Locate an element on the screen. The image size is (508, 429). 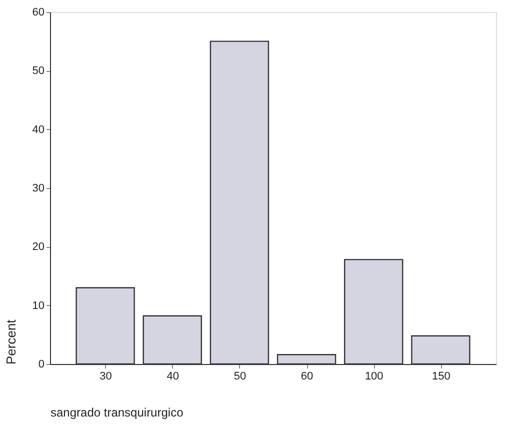
x-tick-label: 50 is located at coordinates (240, 376).